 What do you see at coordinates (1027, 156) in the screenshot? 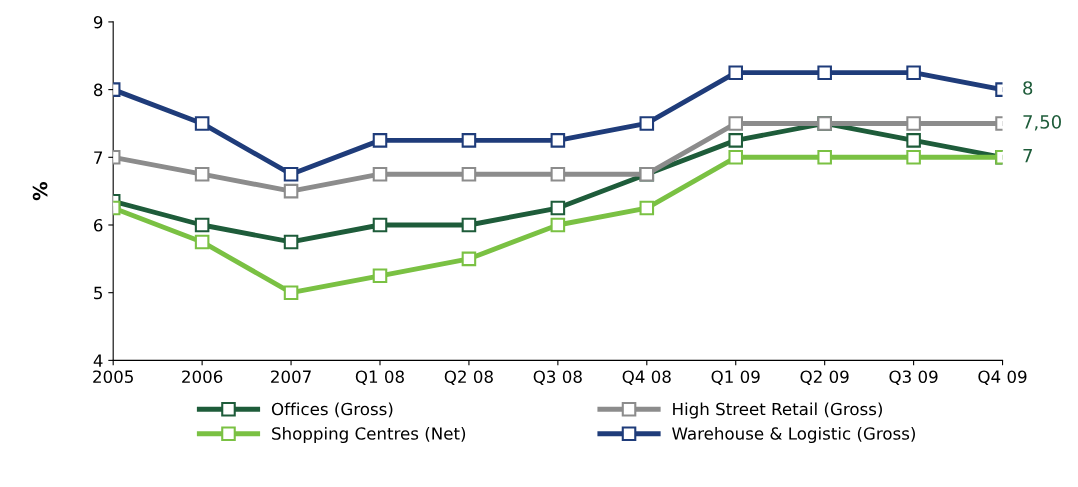
I see `annotation: 7` at bounding box center [1027, 156].